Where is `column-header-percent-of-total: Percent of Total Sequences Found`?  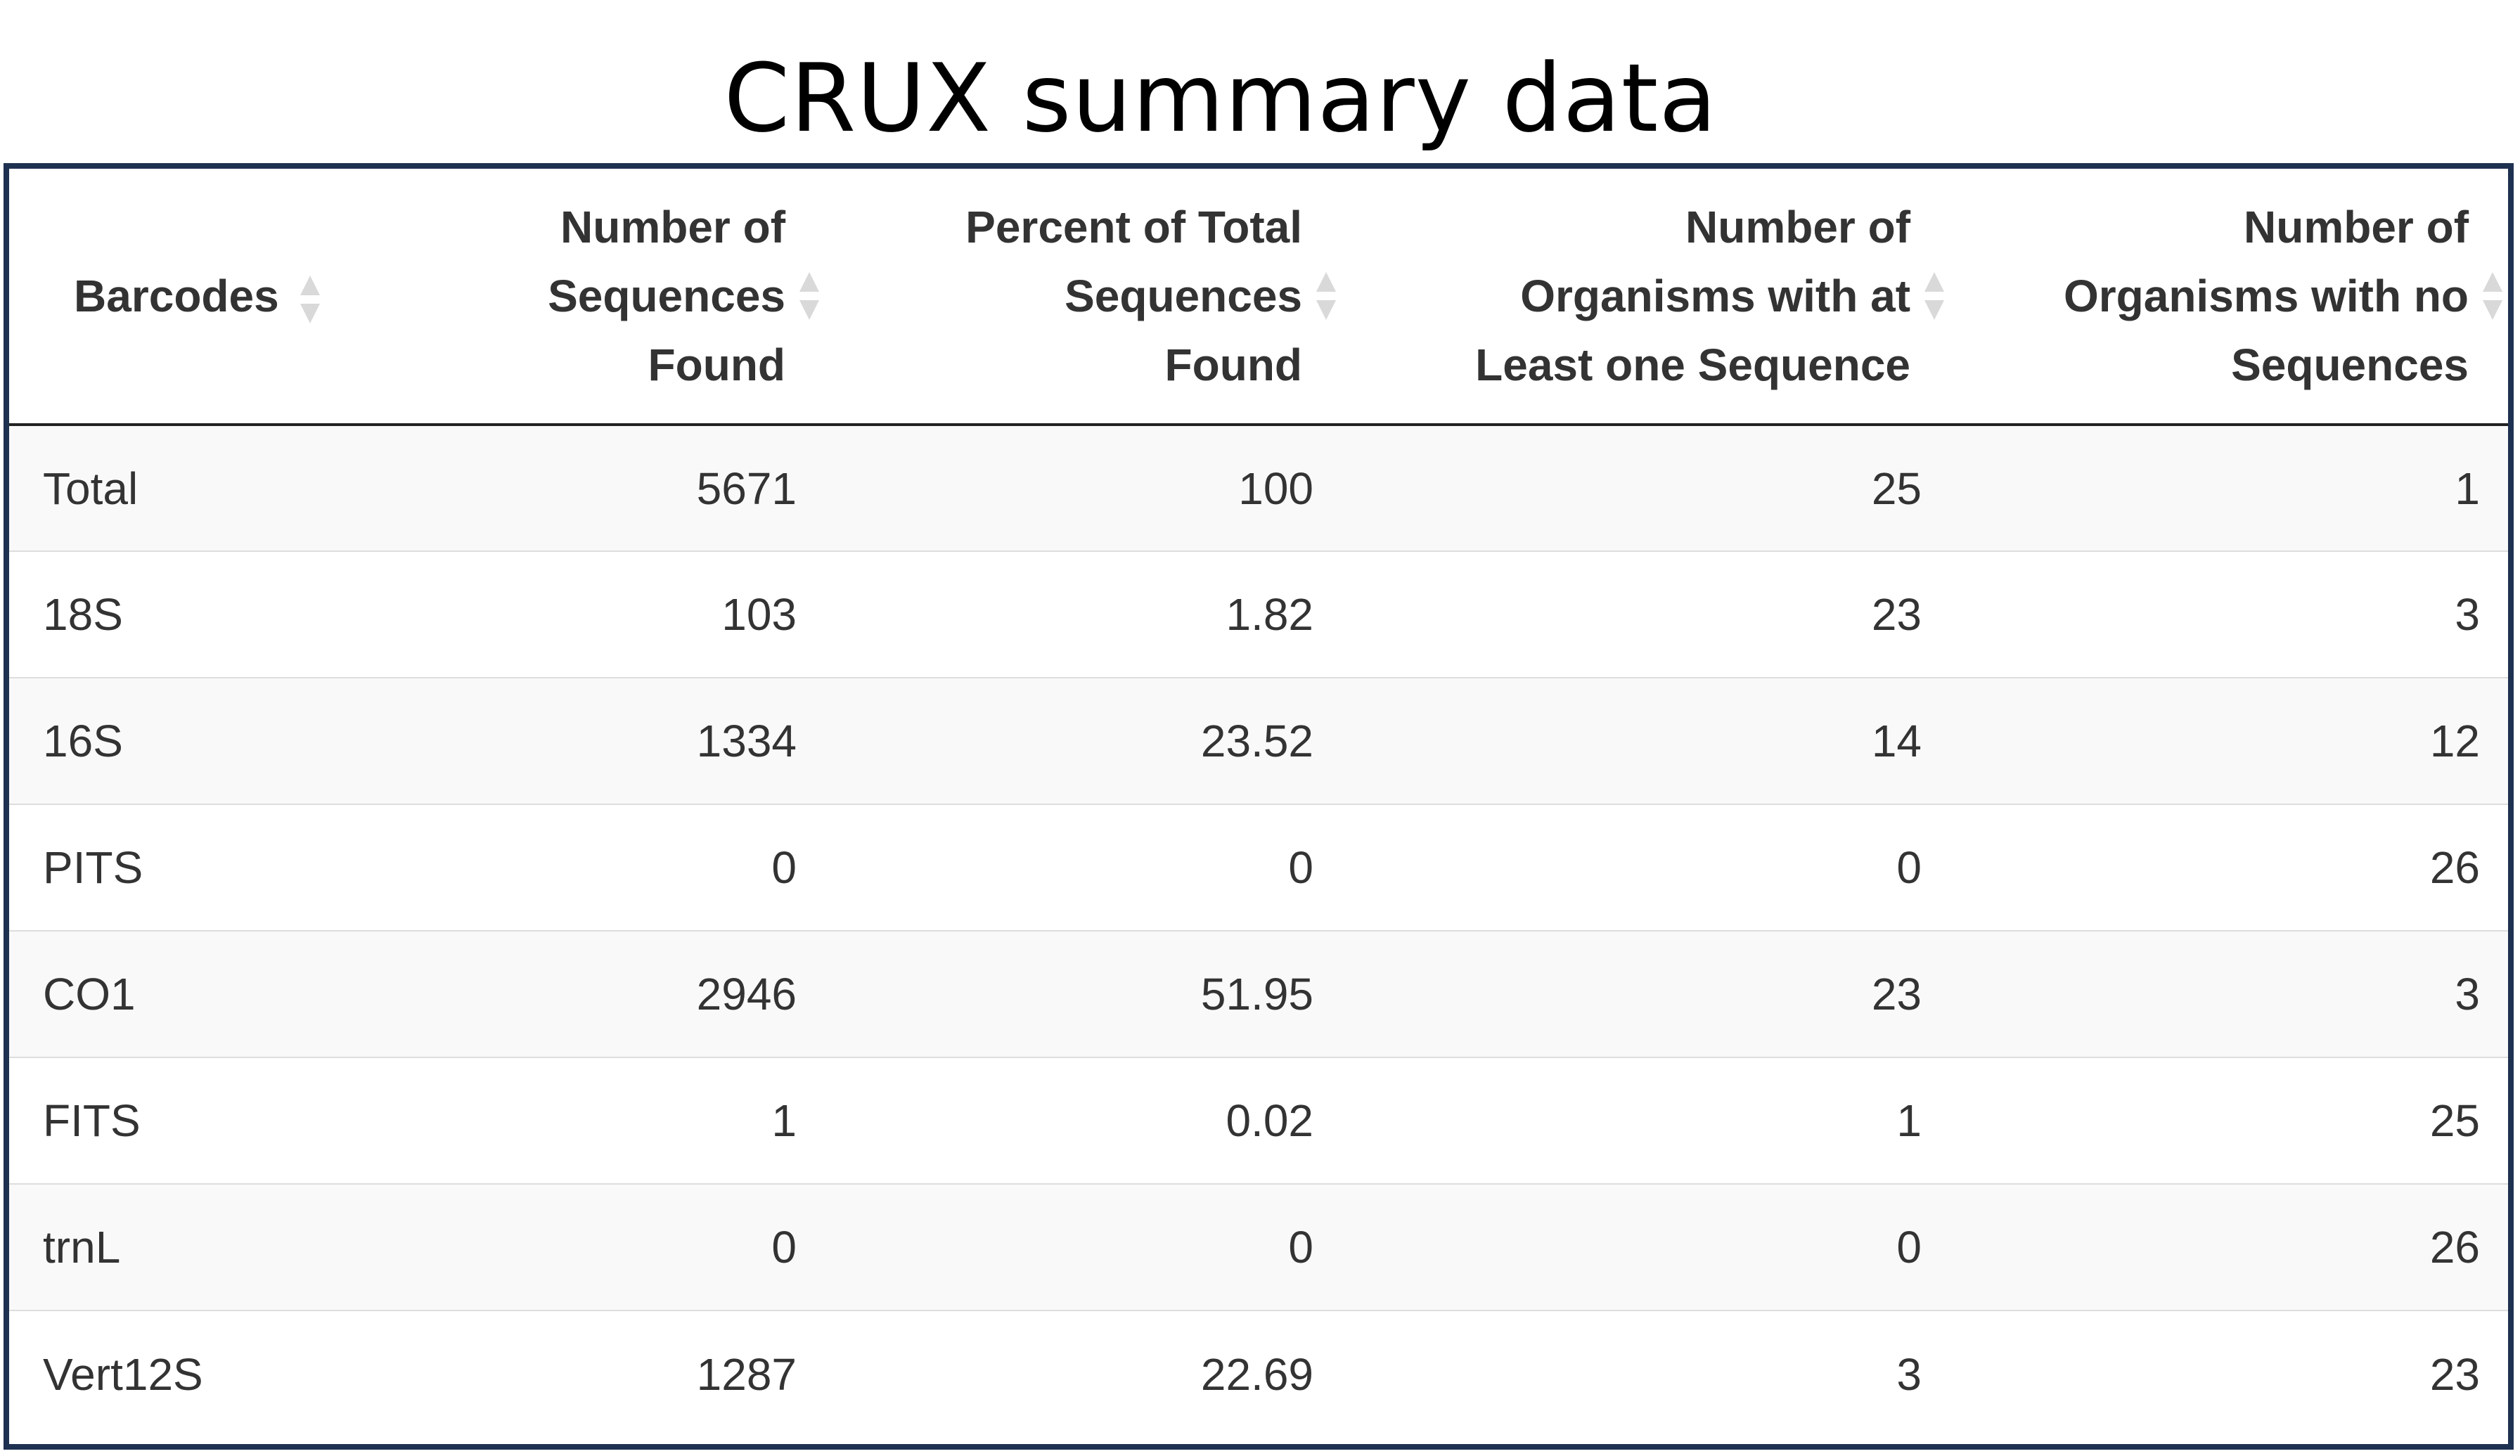
column-header-percent-of-total: Percent of Total Sequences Found is located at coordinates (1083, 297).